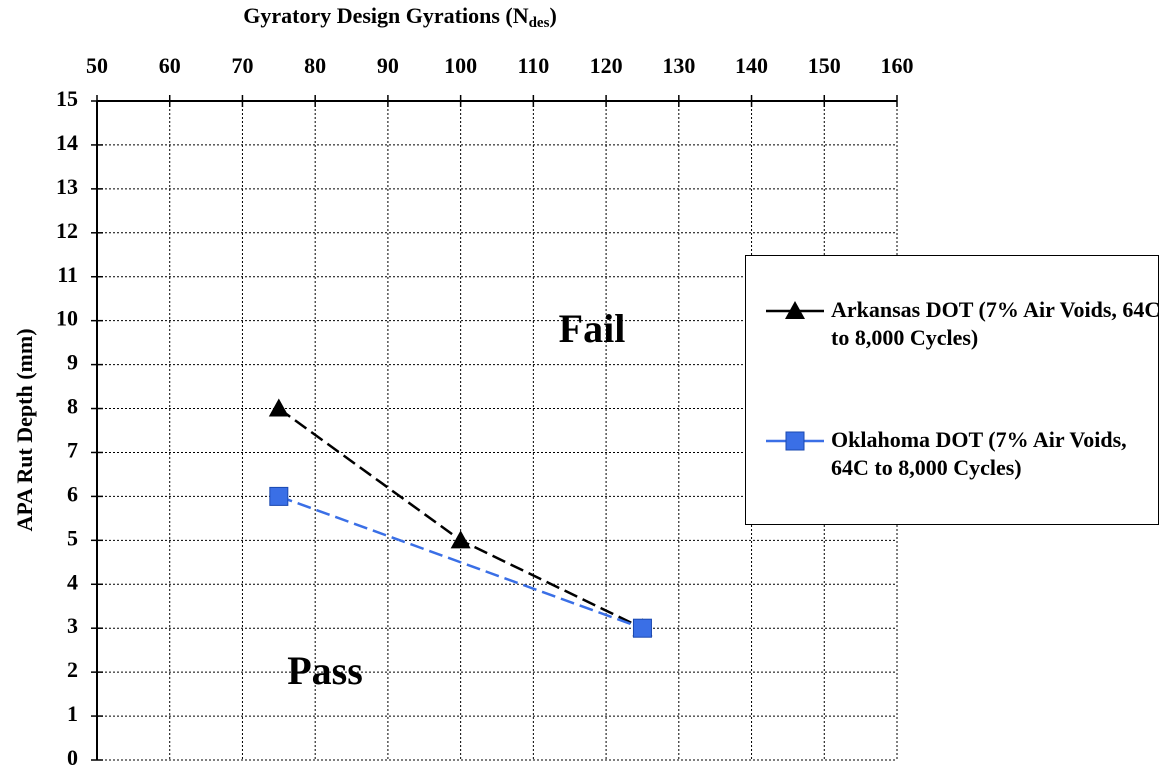 The image size is (1161, 771). What do you see at coordinates (72, 713) in the screenshot?
I see `y-tick-label: 1` at bounding box center [72, 713].